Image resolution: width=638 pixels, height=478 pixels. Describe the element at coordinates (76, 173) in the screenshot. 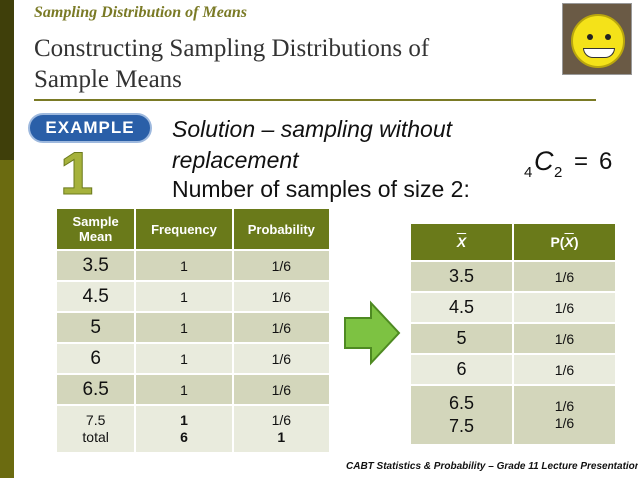

I see `example-number: 1` at that location.